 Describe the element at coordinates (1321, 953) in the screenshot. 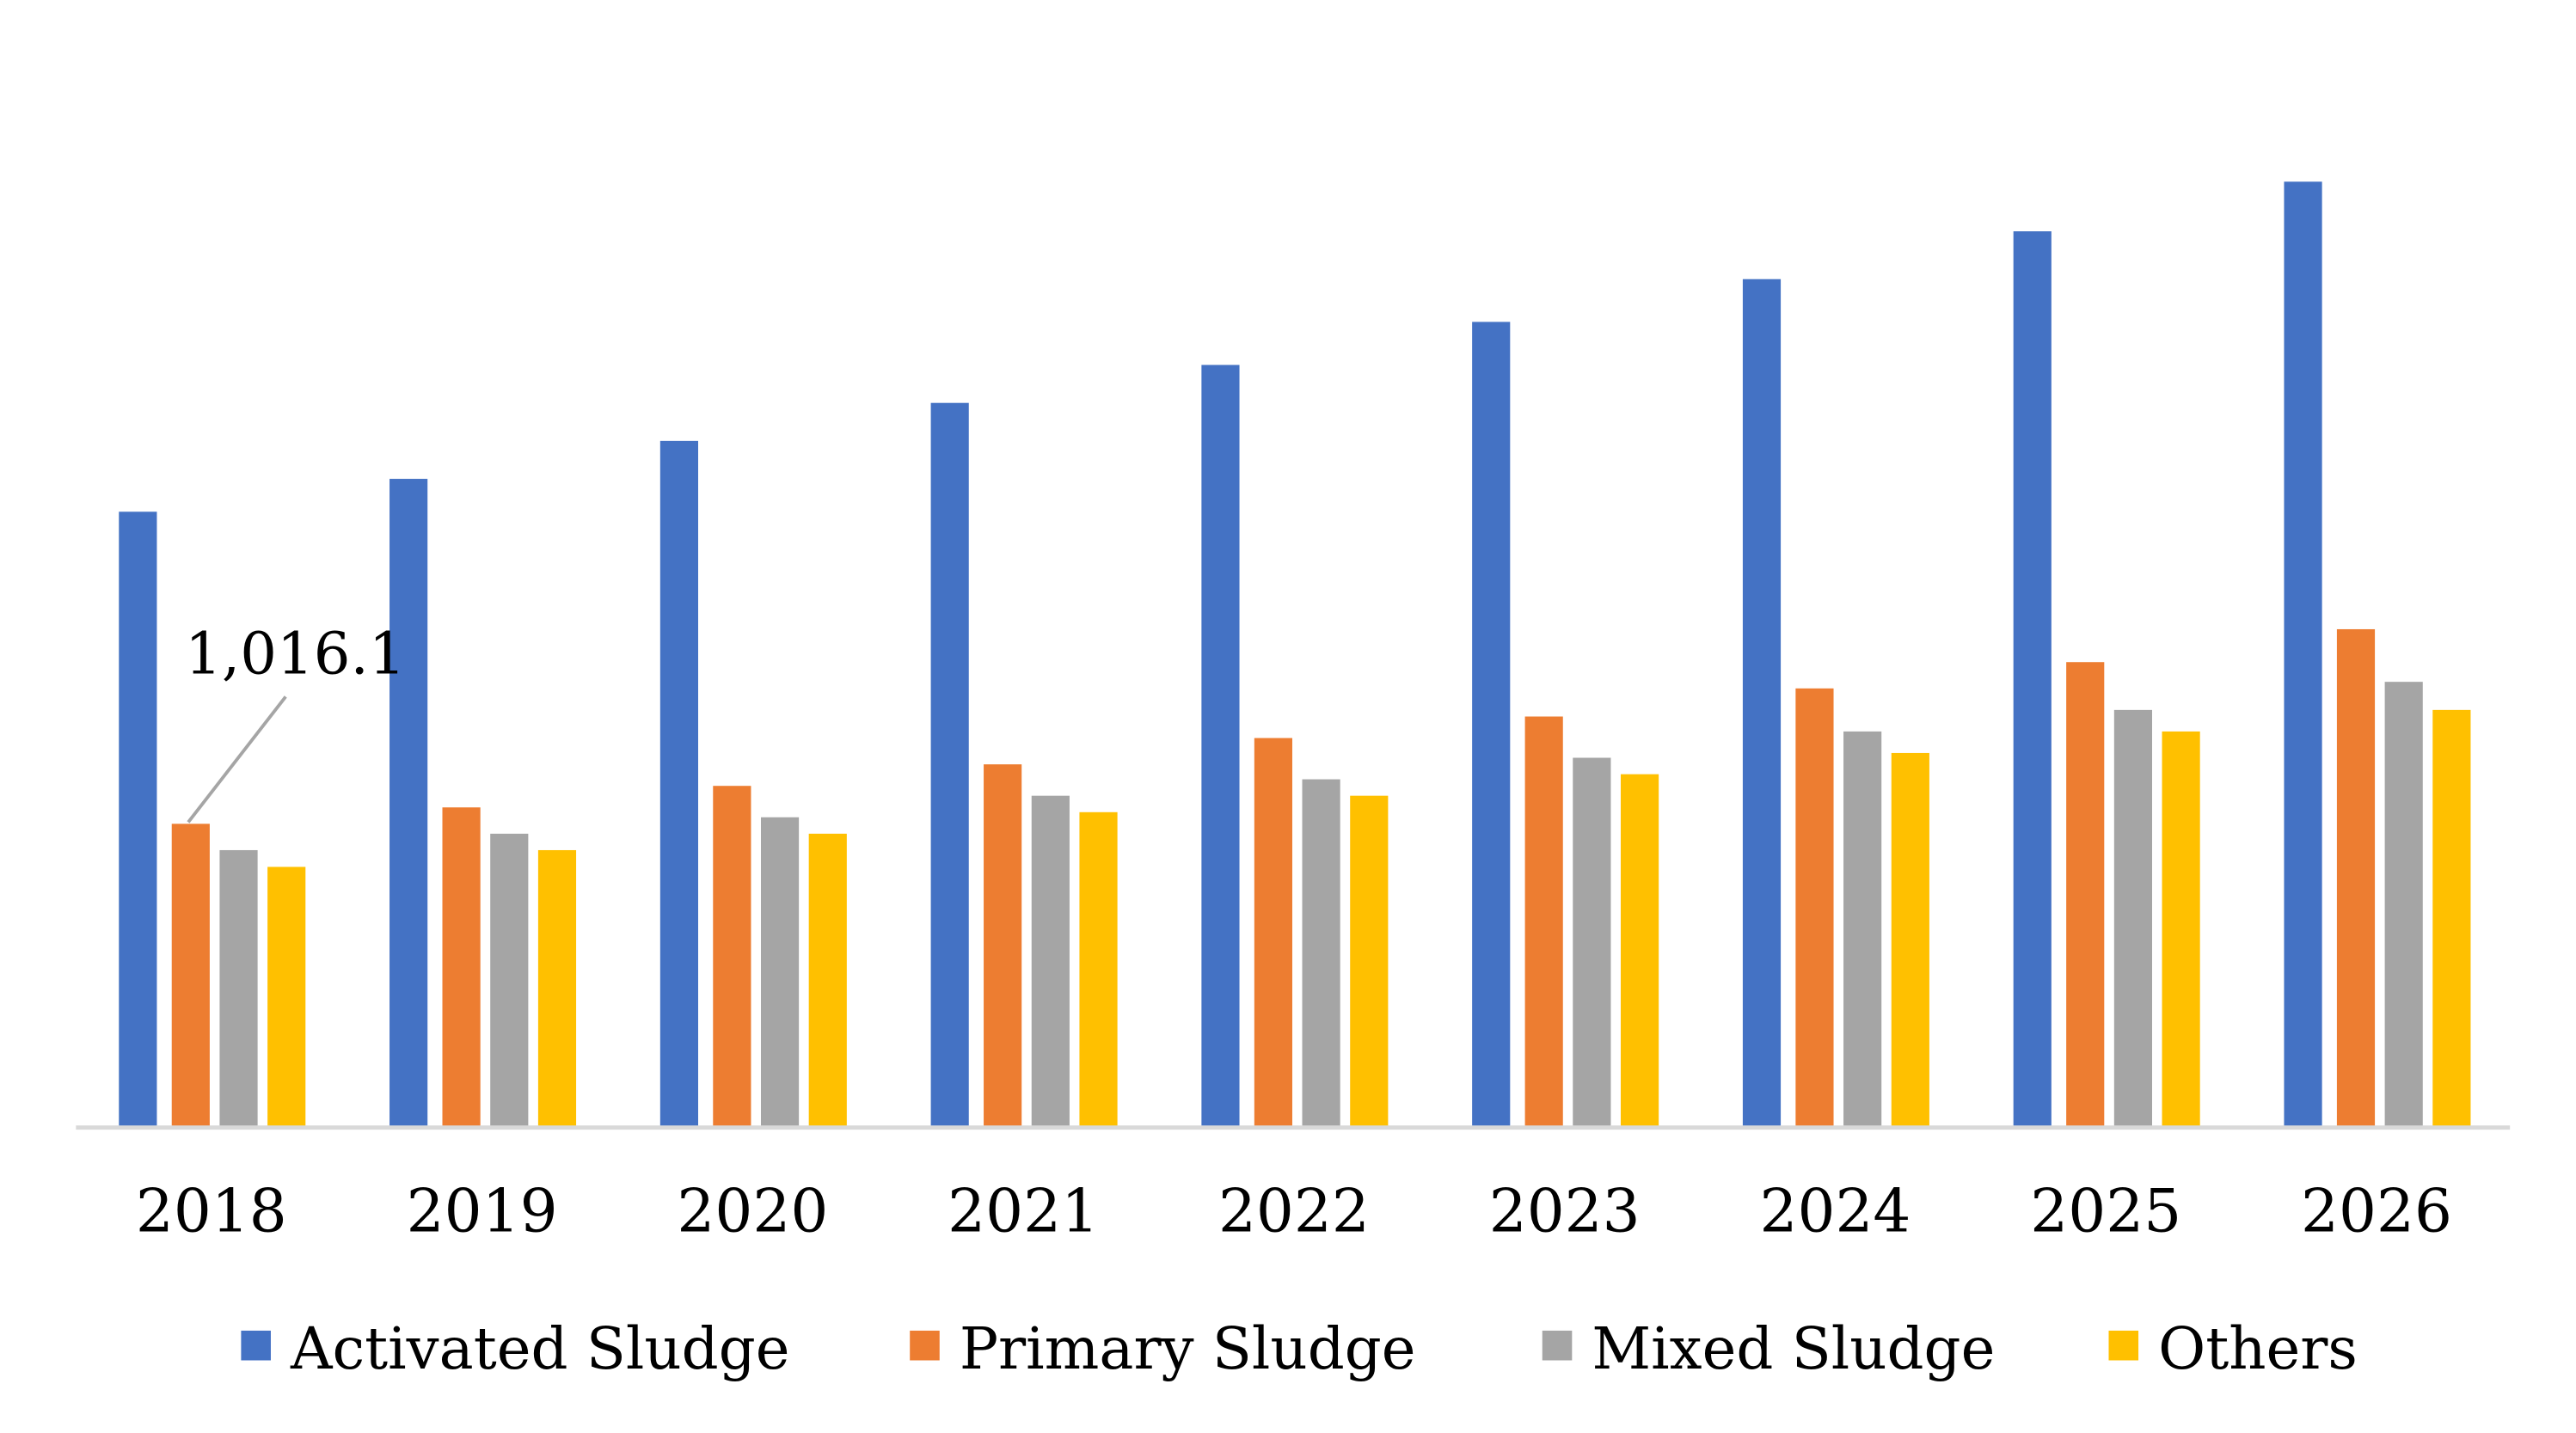

I see `bar-mixed-sludge-2022` at that location.